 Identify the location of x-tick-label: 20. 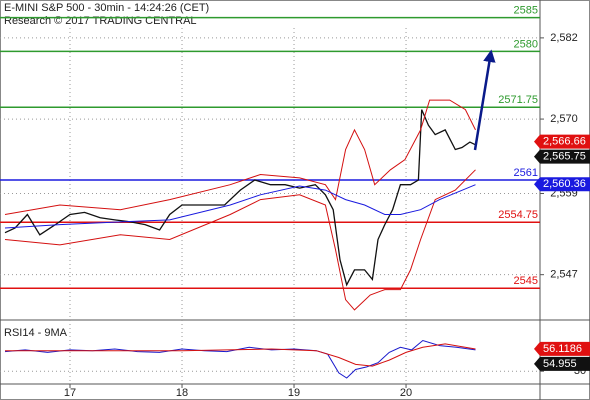
(406, 393).